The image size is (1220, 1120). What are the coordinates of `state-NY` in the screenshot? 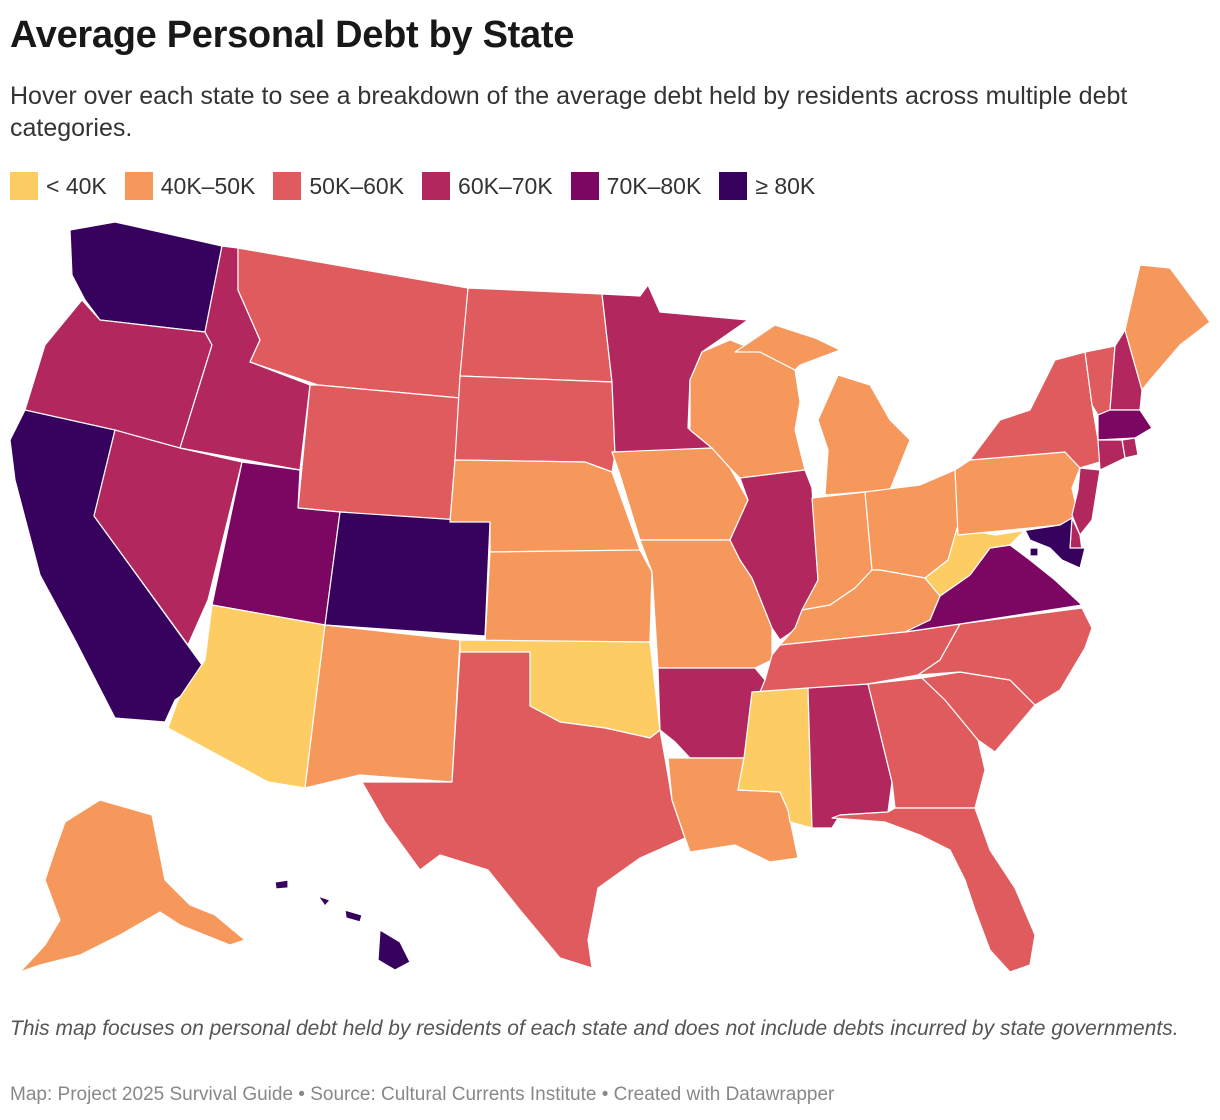 It's located at (1035, 410).